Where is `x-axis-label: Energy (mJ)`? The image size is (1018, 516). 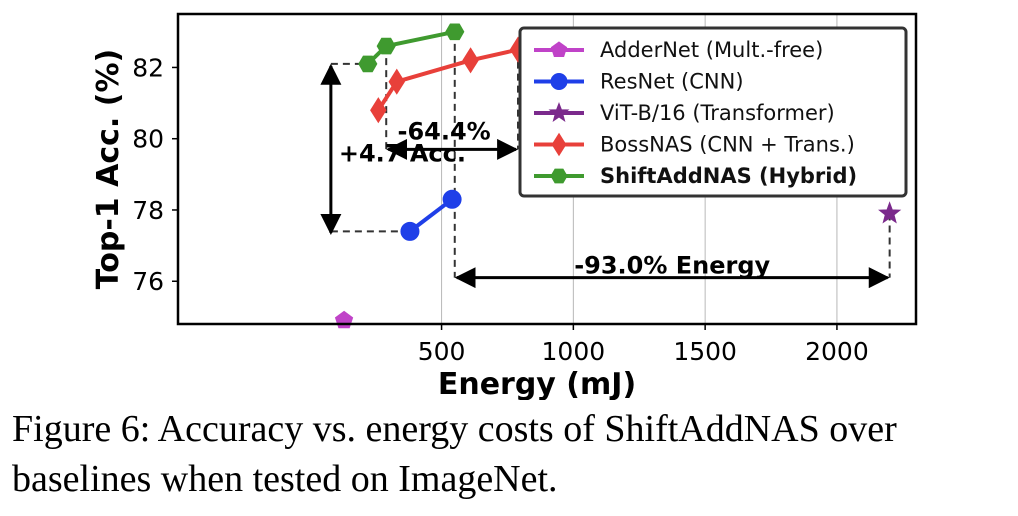
x-axis-label: Energy (mJ) is located at coordinates (537, 383).